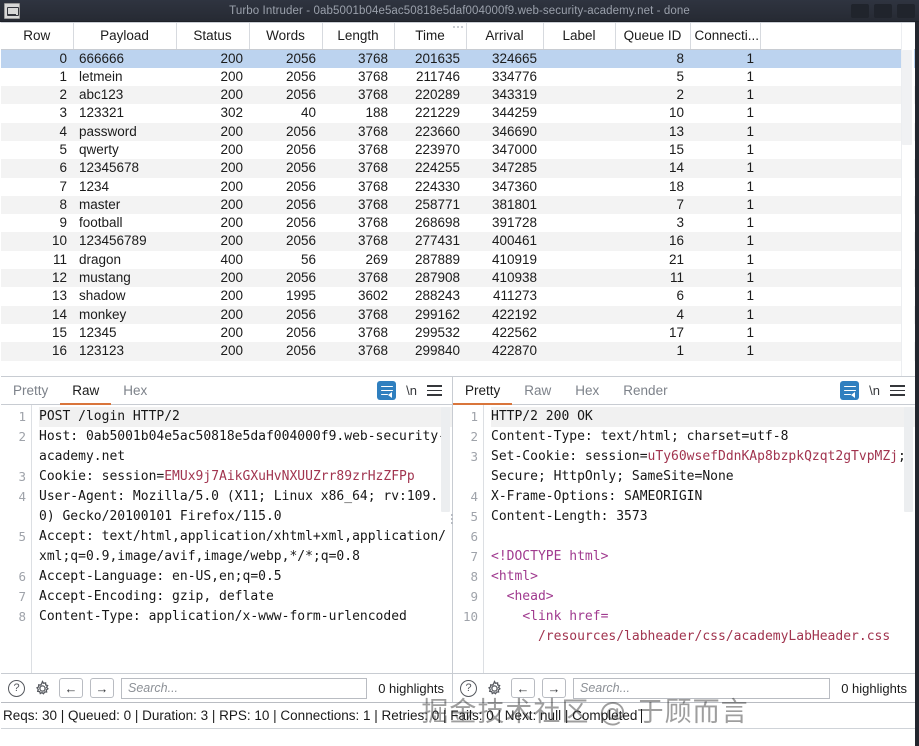  What do you see at coordinates (231, 113) in the screenshot?
I see `cell-status: 302` at bounding box center [231, 113].